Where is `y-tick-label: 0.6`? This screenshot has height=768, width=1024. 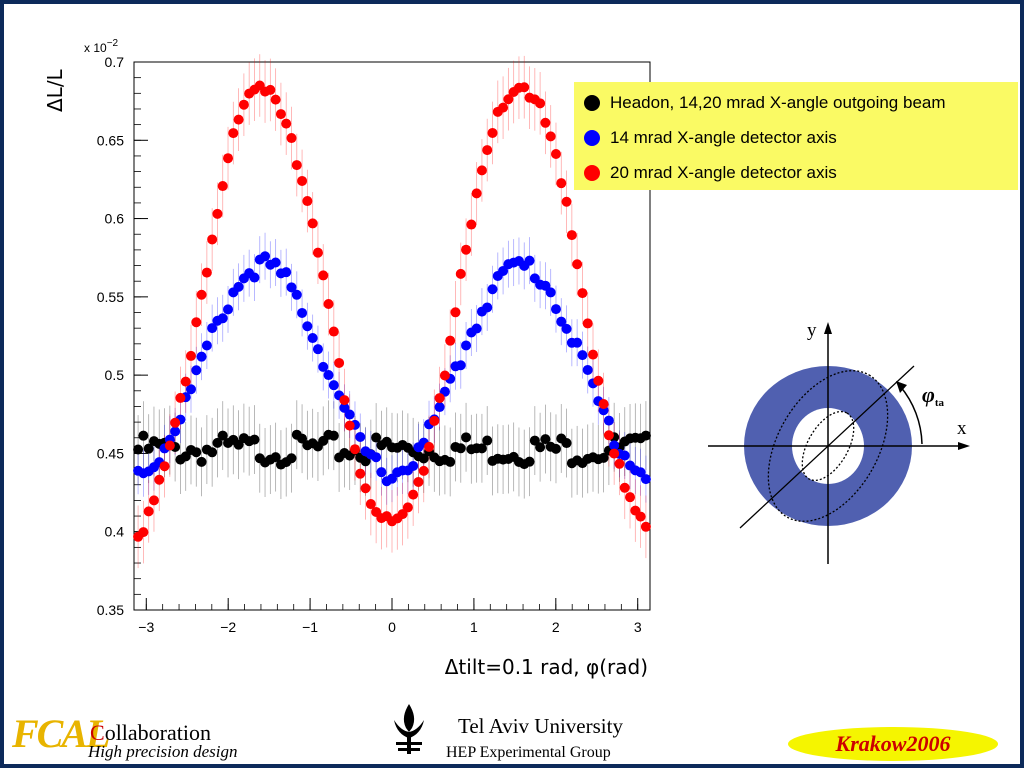 y-tick-label: 0.6 is located at coordinates (115, 219).